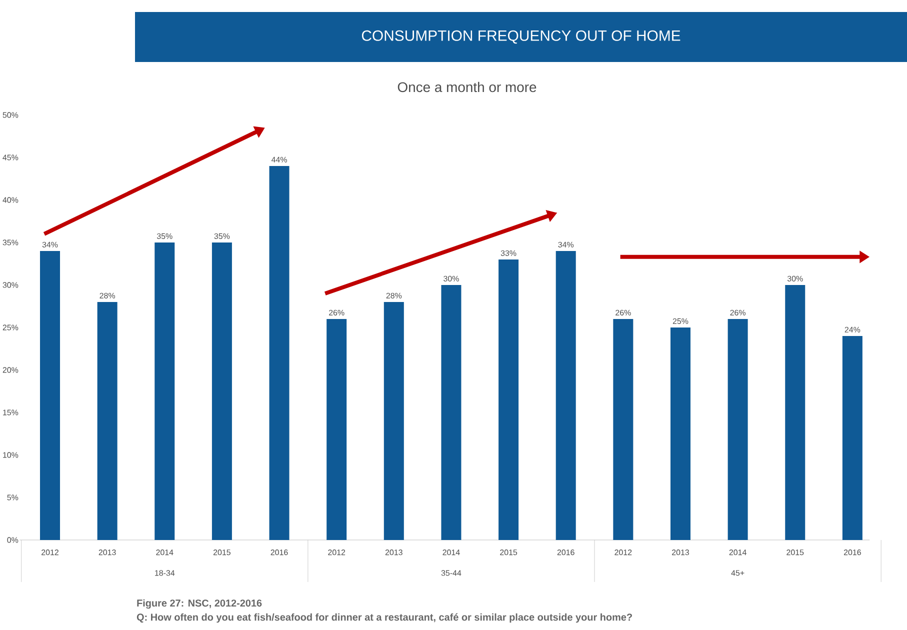  What do you see at coordinates (521, 37) in the screenshot?
I see `chart-title: CONSUMPTION FREQUENCY OUT OF HOME` at bounding box center [521, 37].